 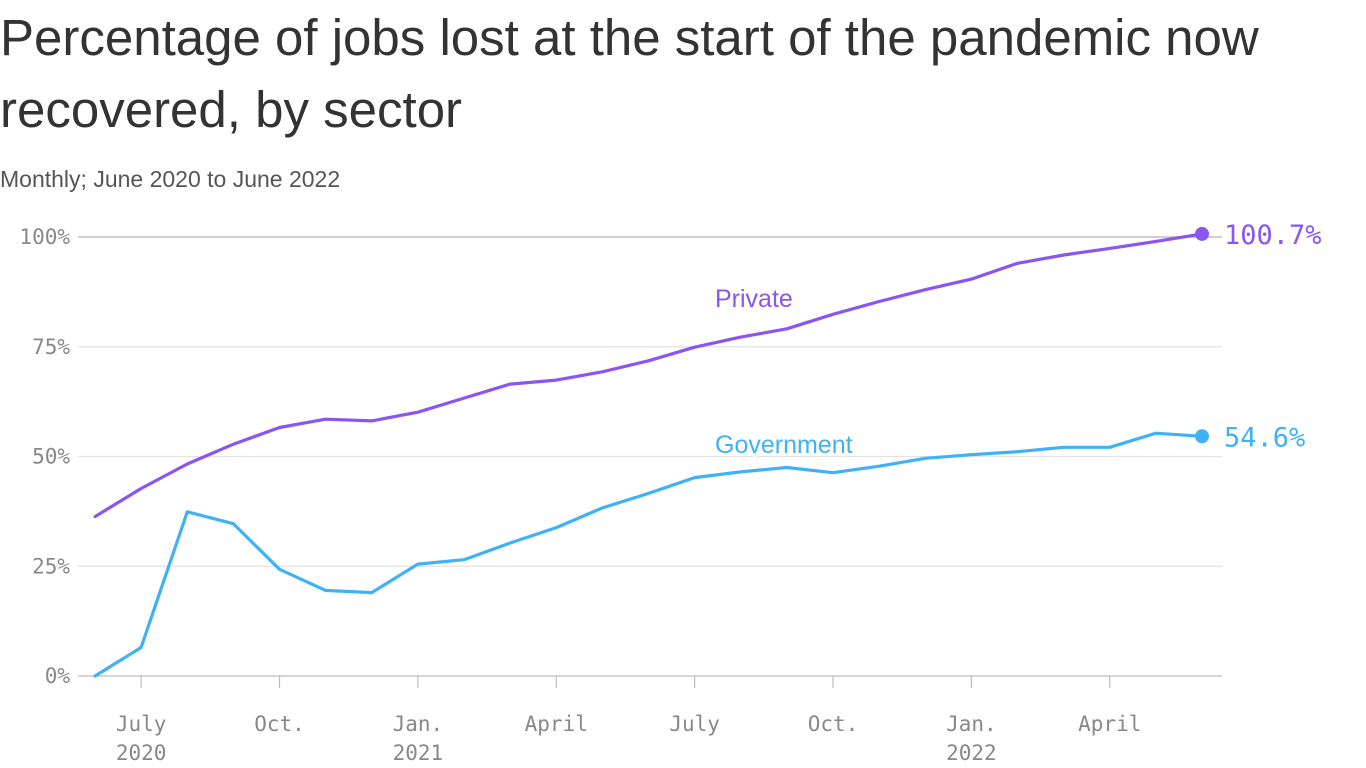 I want to click on x-tick-label-2: Jan., so click(x=418, y=724).